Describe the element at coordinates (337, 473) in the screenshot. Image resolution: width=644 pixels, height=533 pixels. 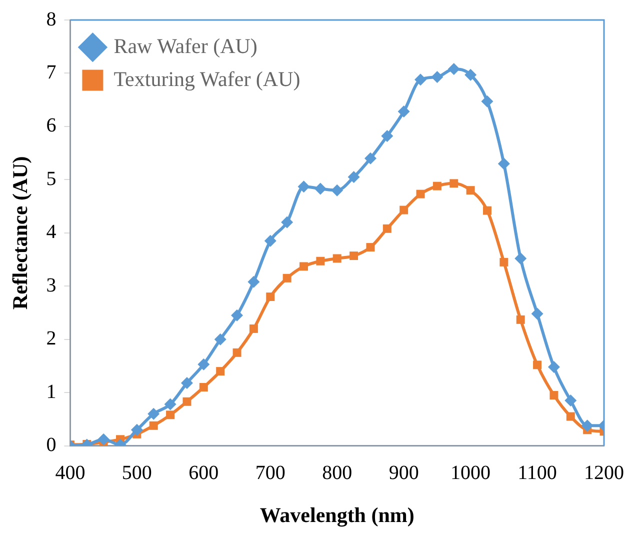
I see `x-tick-label: 800` at that location.